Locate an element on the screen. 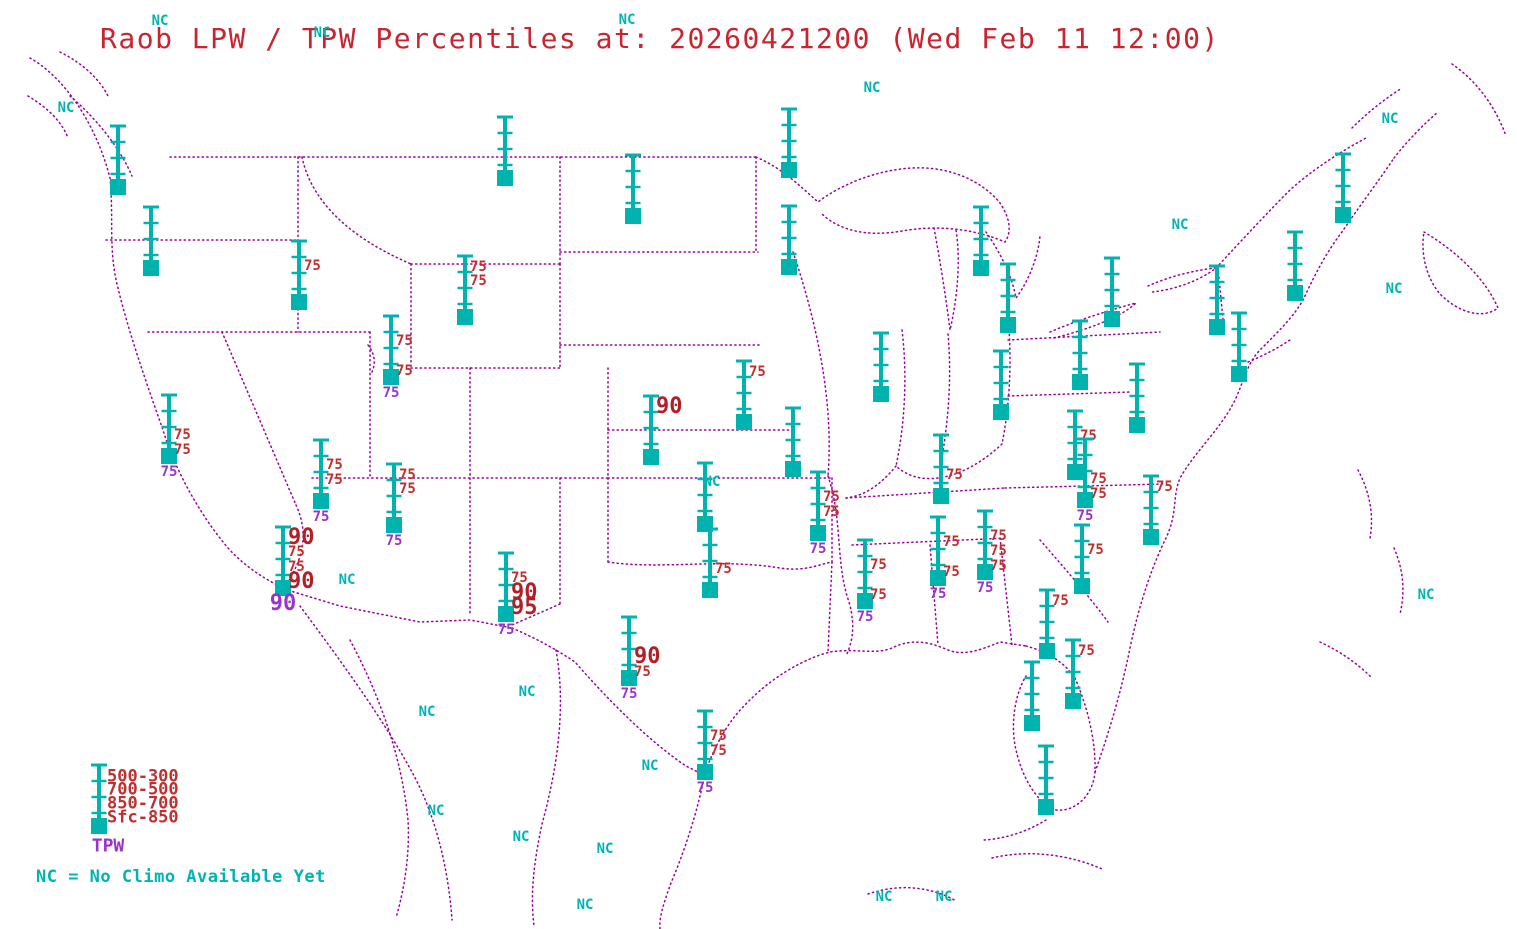  station: 90 75 75 is located at coordinates (639, 662).